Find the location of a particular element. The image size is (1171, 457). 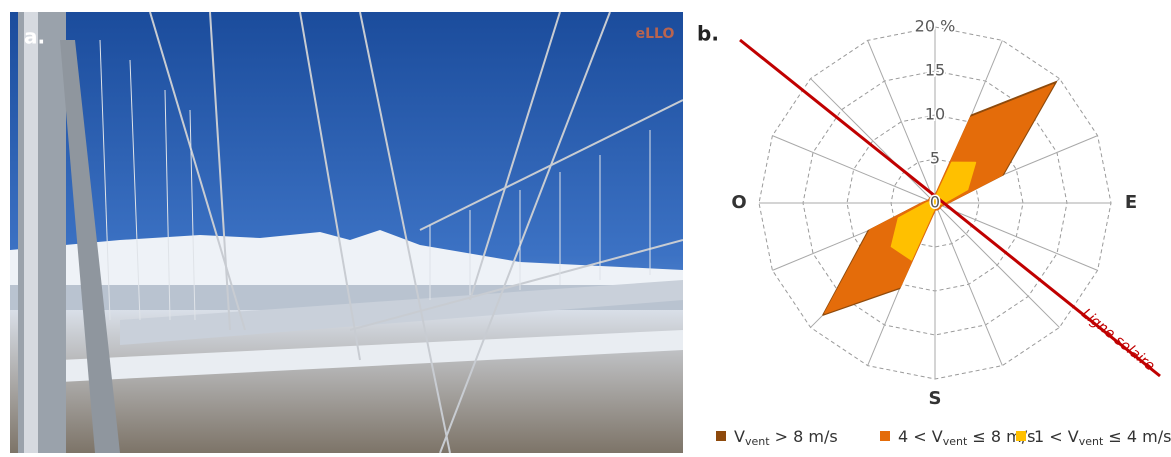

r-tick-label: 20 % is located at coordinates (935, 26).